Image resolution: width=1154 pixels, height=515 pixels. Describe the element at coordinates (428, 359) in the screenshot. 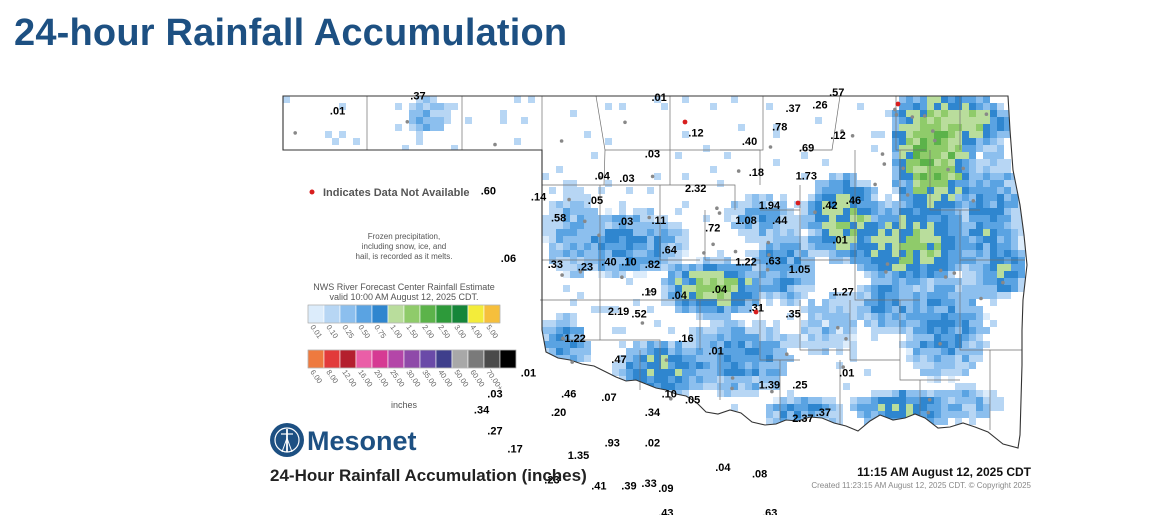

I see `scale-swatch` at that location.